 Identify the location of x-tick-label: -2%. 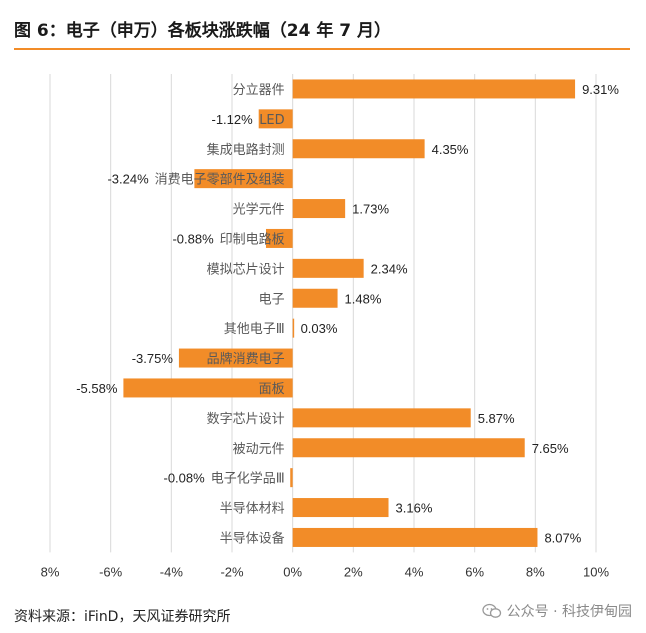
(232, 571).